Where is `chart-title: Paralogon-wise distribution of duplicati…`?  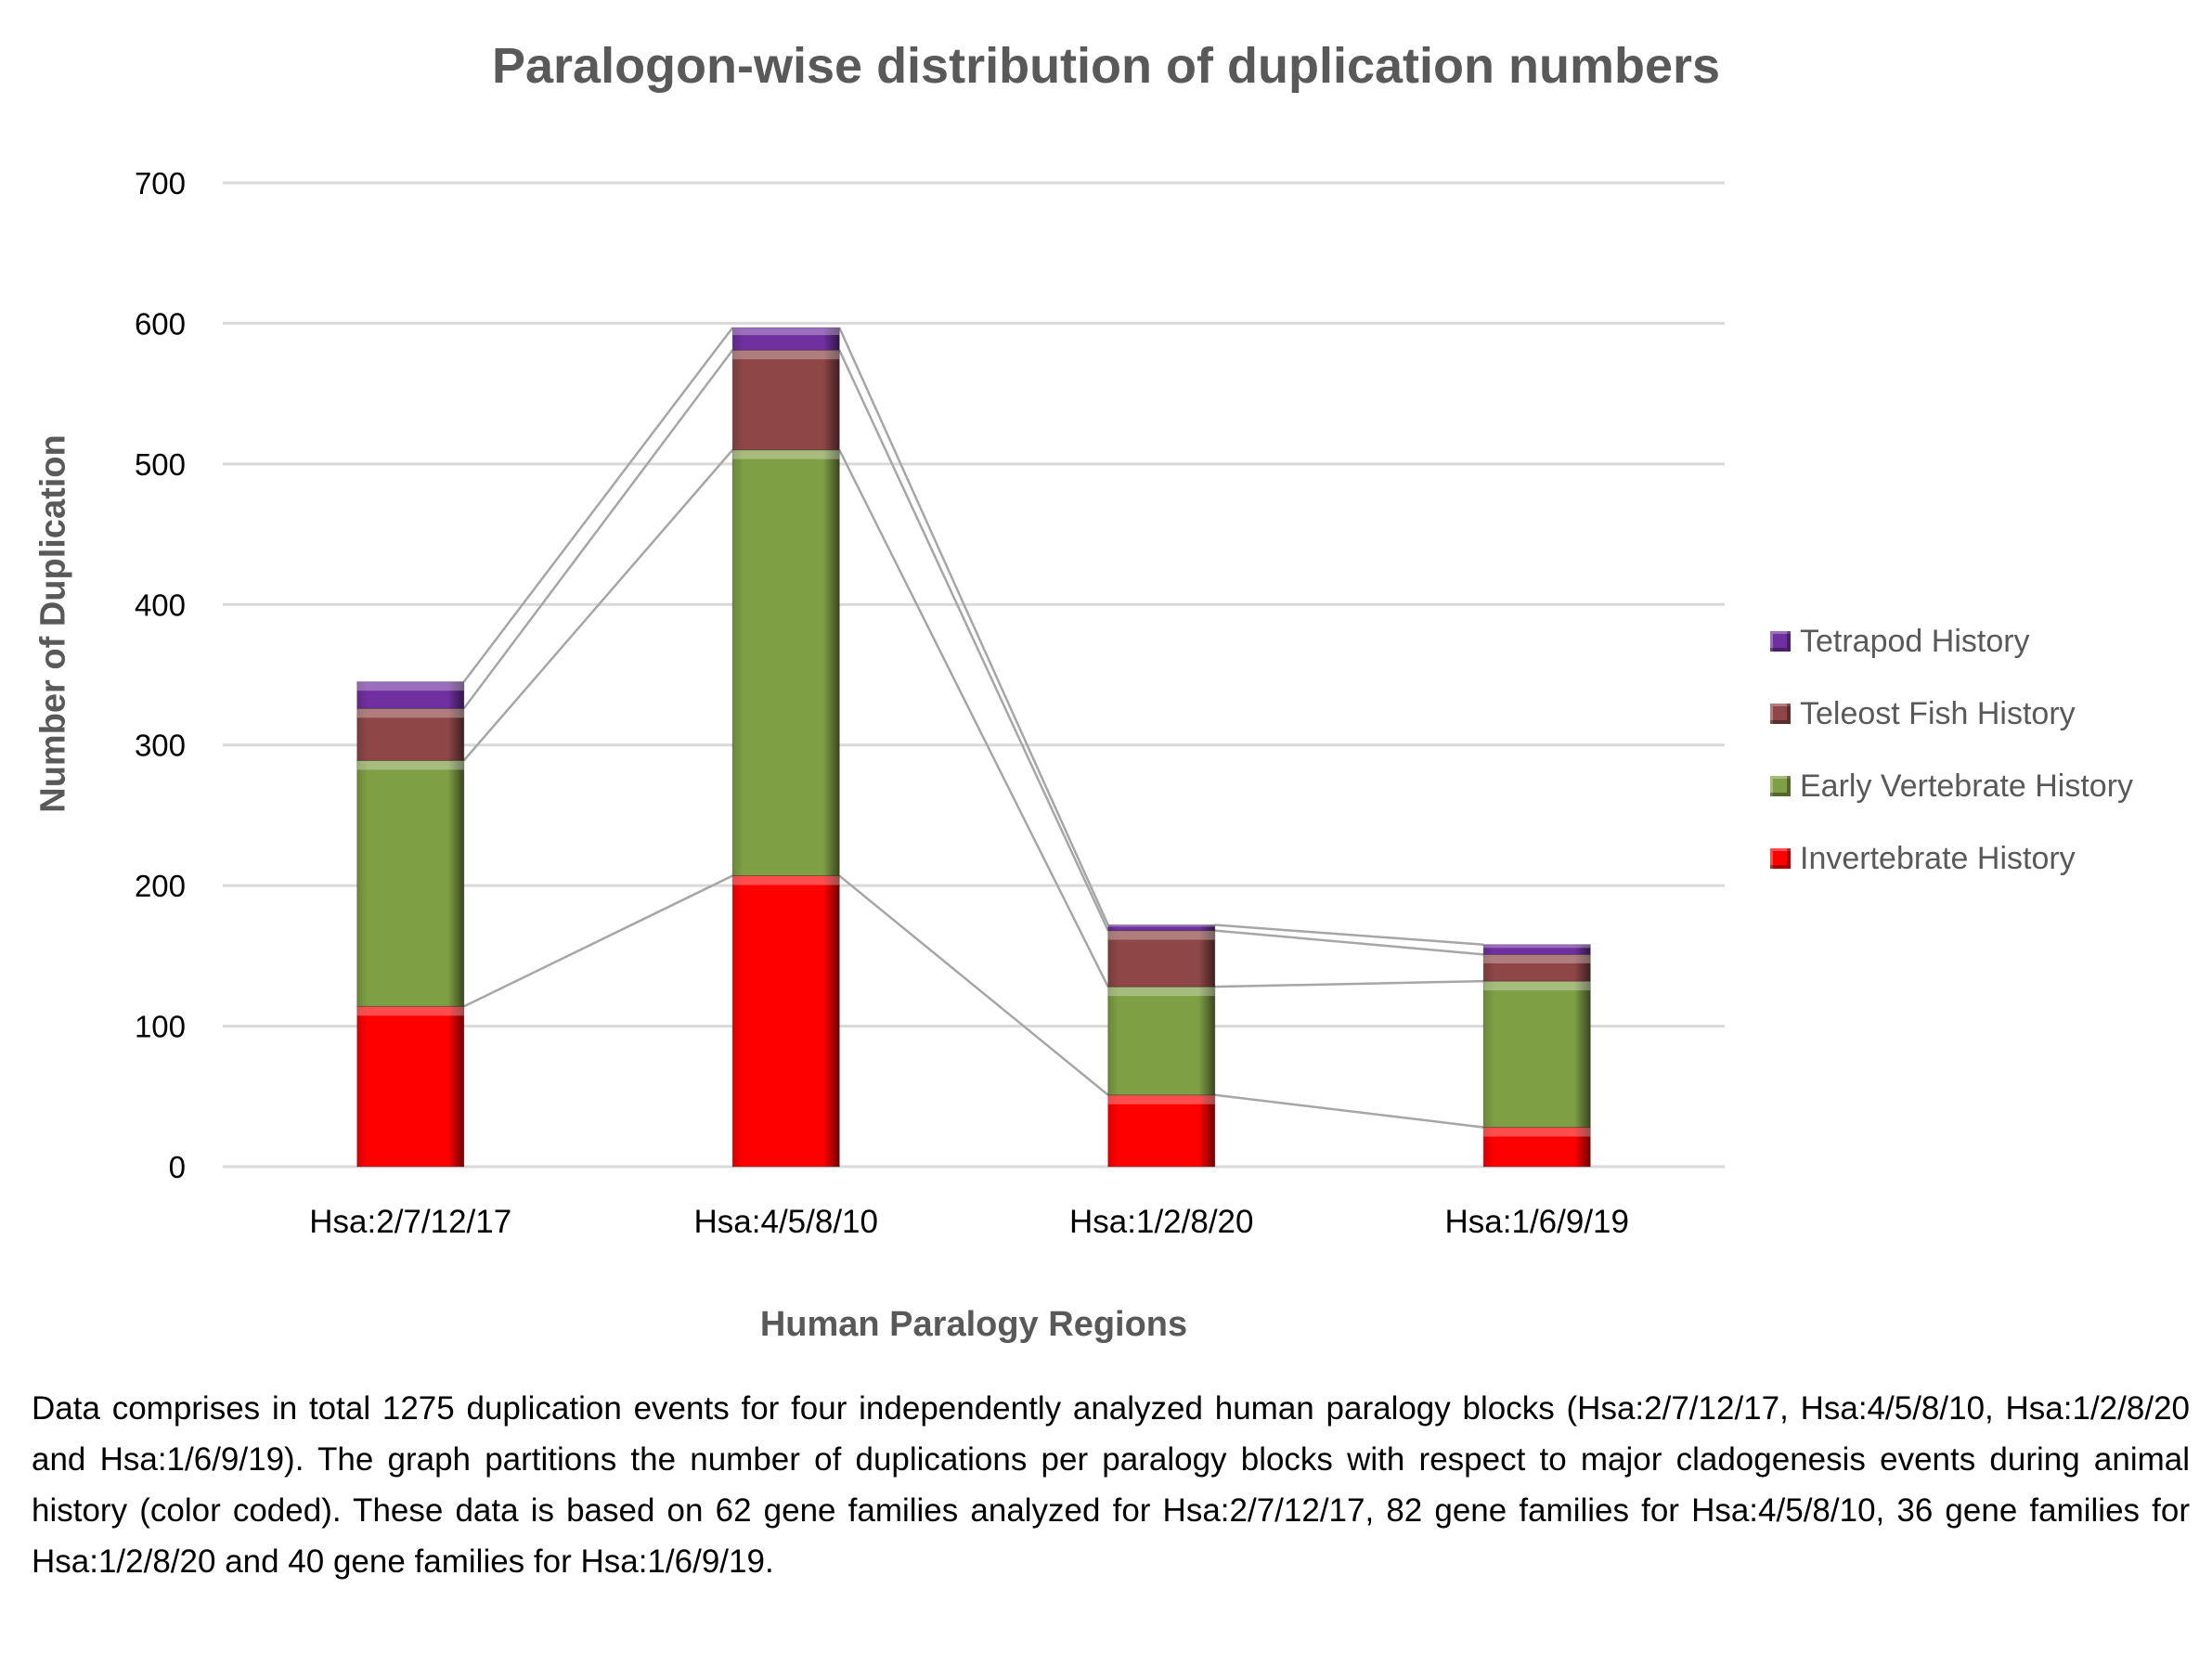 chart-title: Paralogon-wise distribution of duplicati… is located at coordinates (1106, 66).